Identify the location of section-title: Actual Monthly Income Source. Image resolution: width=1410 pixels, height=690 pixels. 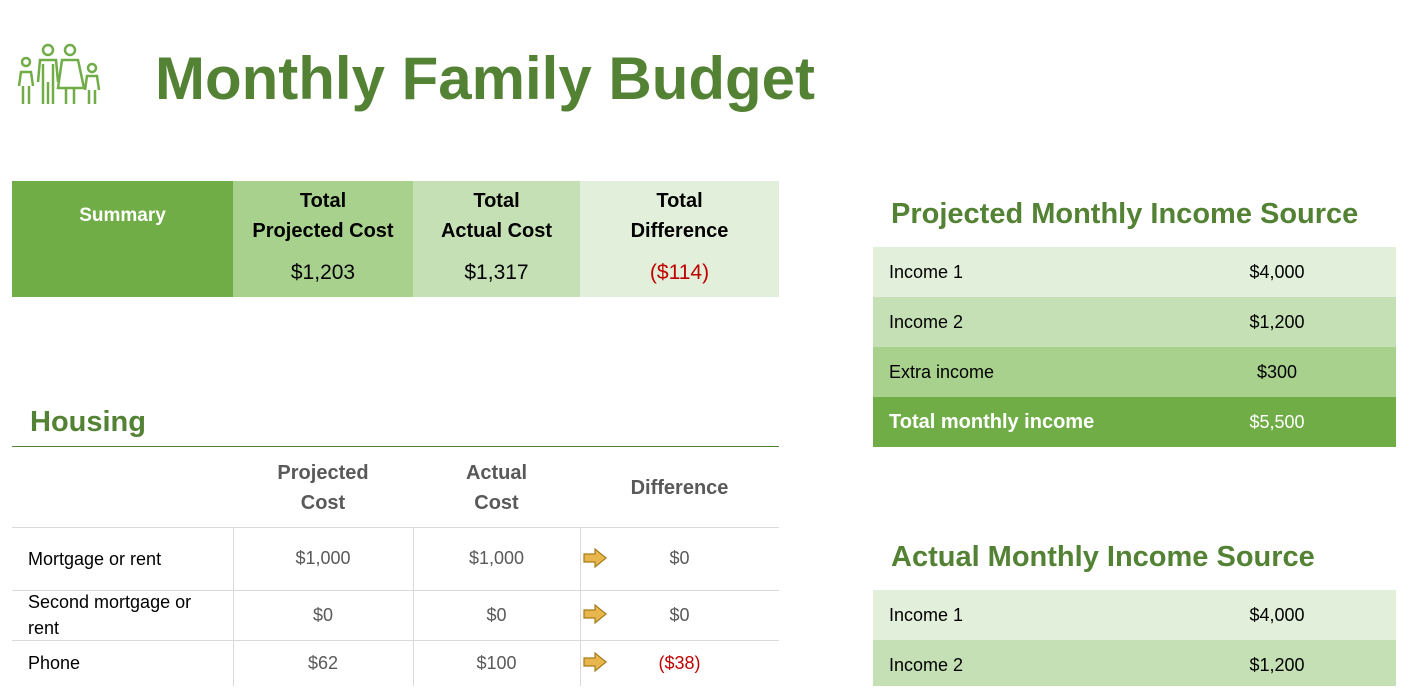
(1103, 557).